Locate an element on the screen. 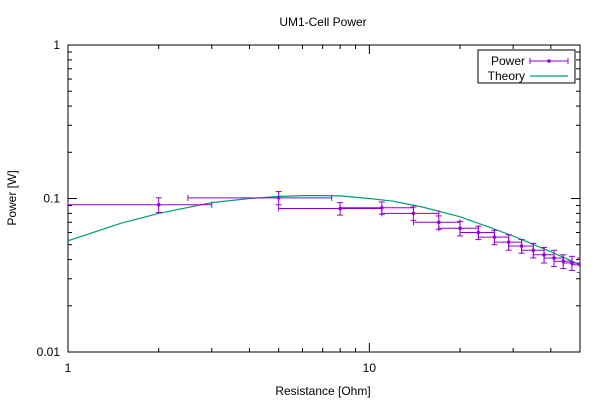 The width and height of the screenshot is (600, 400). legend-label: Theory is located at coordinates (506, 76).